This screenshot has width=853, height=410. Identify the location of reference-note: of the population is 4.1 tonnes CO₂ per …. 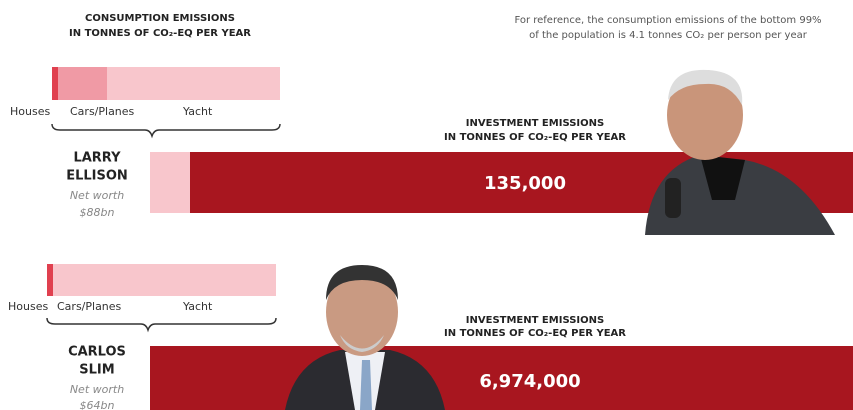
(668, 35).